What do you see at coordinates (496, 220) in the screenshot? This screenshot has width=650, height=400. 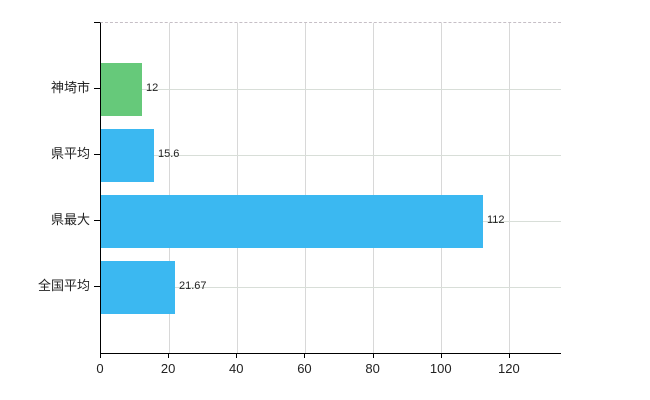 I see `bar-value-label: 112` at bounding box center [496, 220].